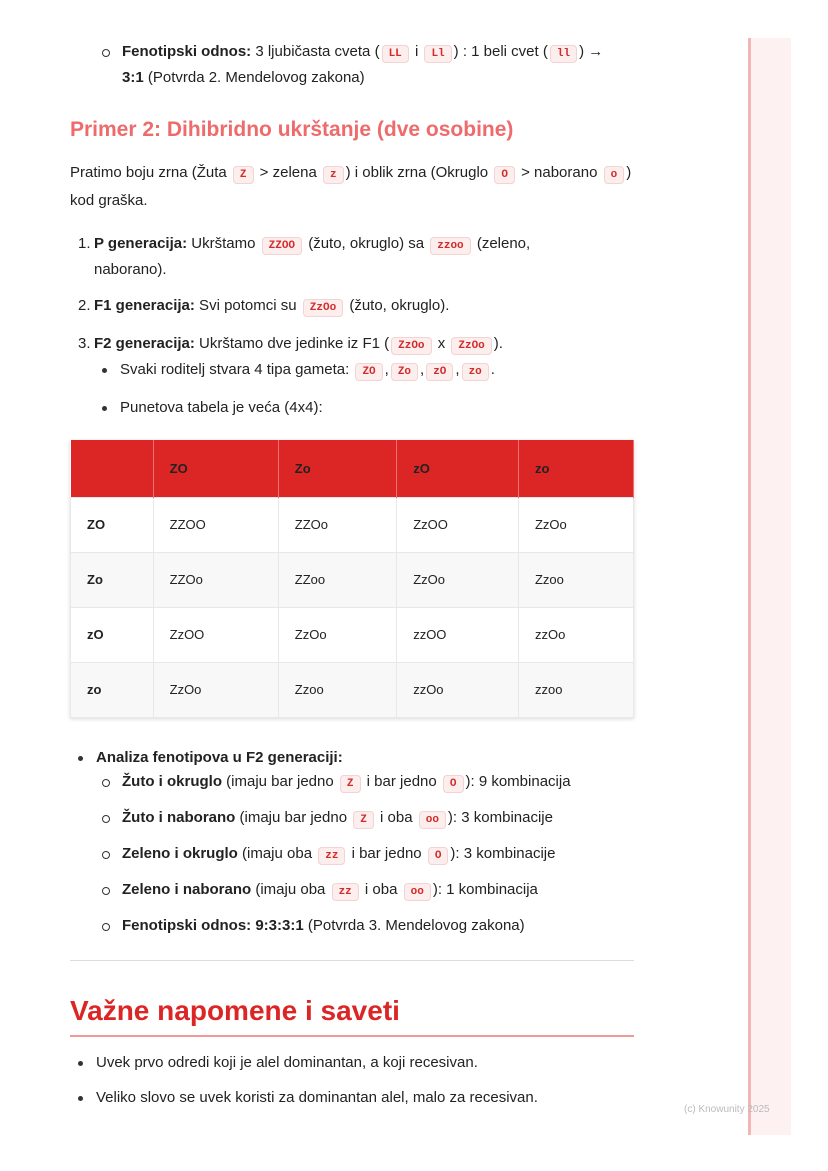 The image size is (828, 1171). Describe the element at coordinates (352, 1016) in the screenshot. I see `notes-heading: Važne napomene i saveti` at that location.